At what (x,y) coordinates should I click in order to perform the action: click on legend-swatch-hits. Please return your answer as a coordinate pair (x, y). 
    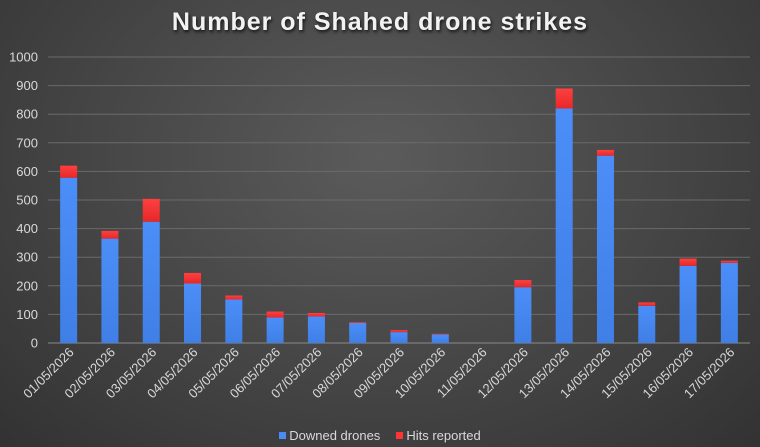
    Looking at the image, I should click on (400, 435).